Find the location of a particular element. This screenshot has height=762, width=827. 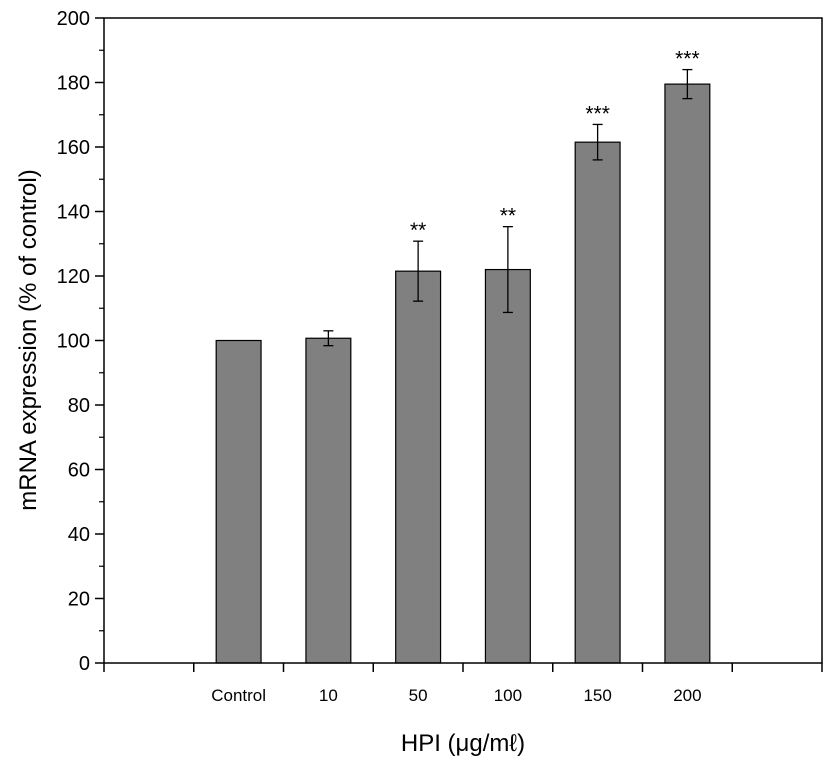

y-tick-label: 60 is located at coordinates (79, 471).